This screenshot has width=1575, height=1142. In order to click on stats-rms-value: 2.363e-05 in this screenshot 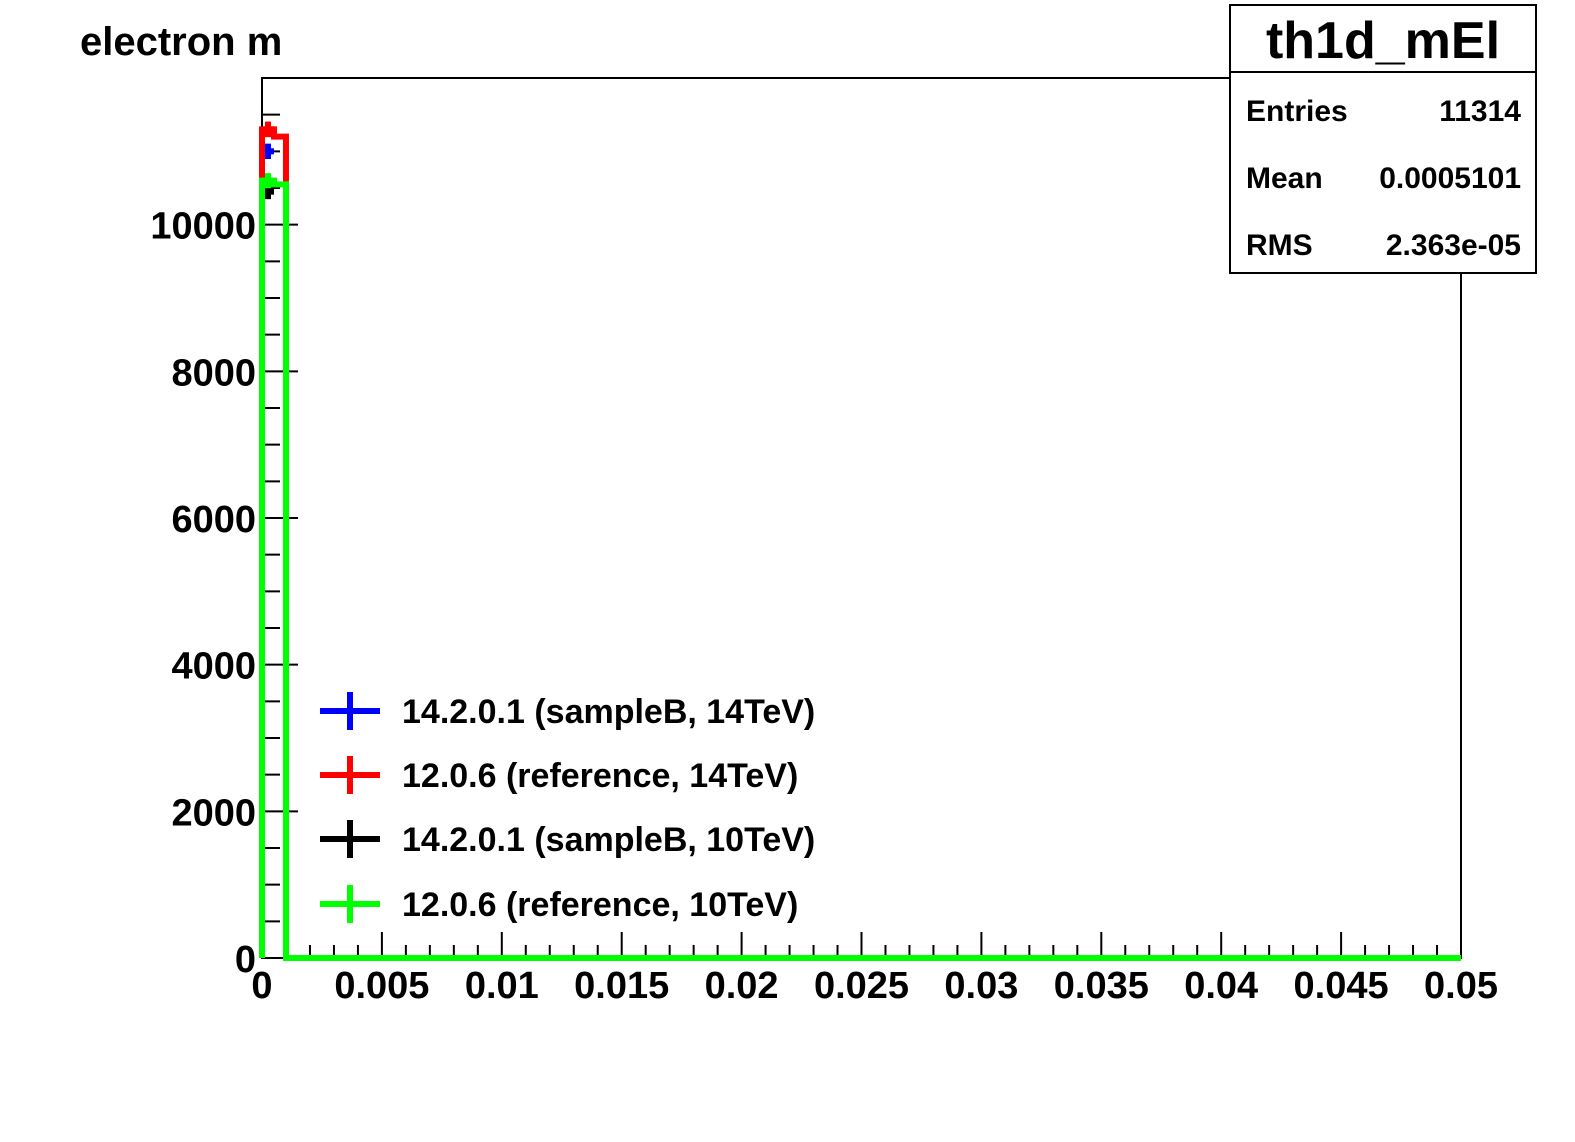, I will do `click(1453, 245)`.